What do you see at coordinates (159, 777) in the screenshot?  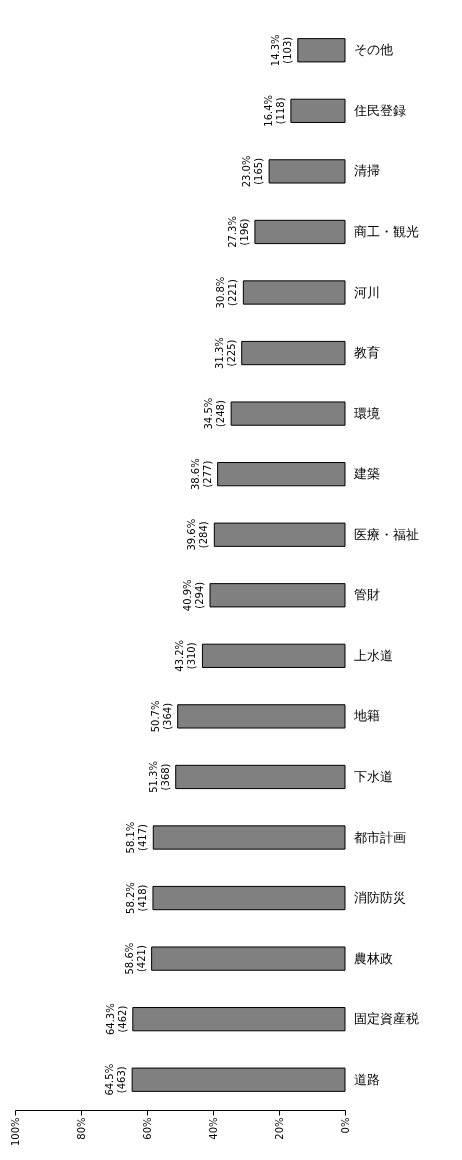 I see `data-label: 51.3% (368)` at bounding box center [159, 777].